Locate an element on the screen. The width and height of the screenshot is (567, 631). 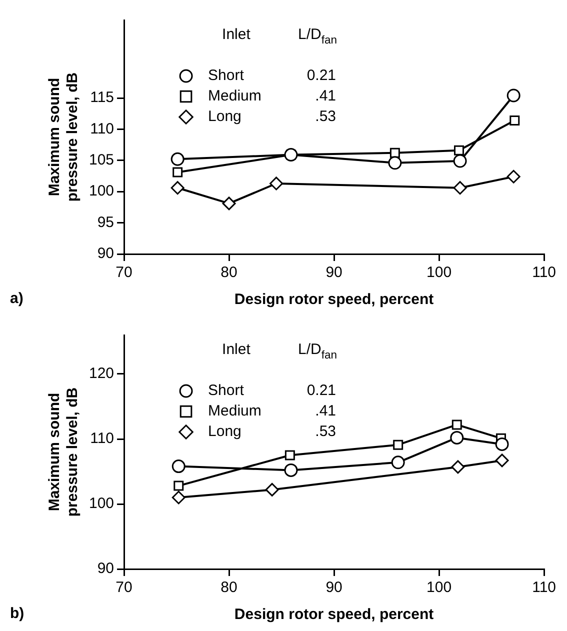
text: a) is located at coordinates (17, 299).